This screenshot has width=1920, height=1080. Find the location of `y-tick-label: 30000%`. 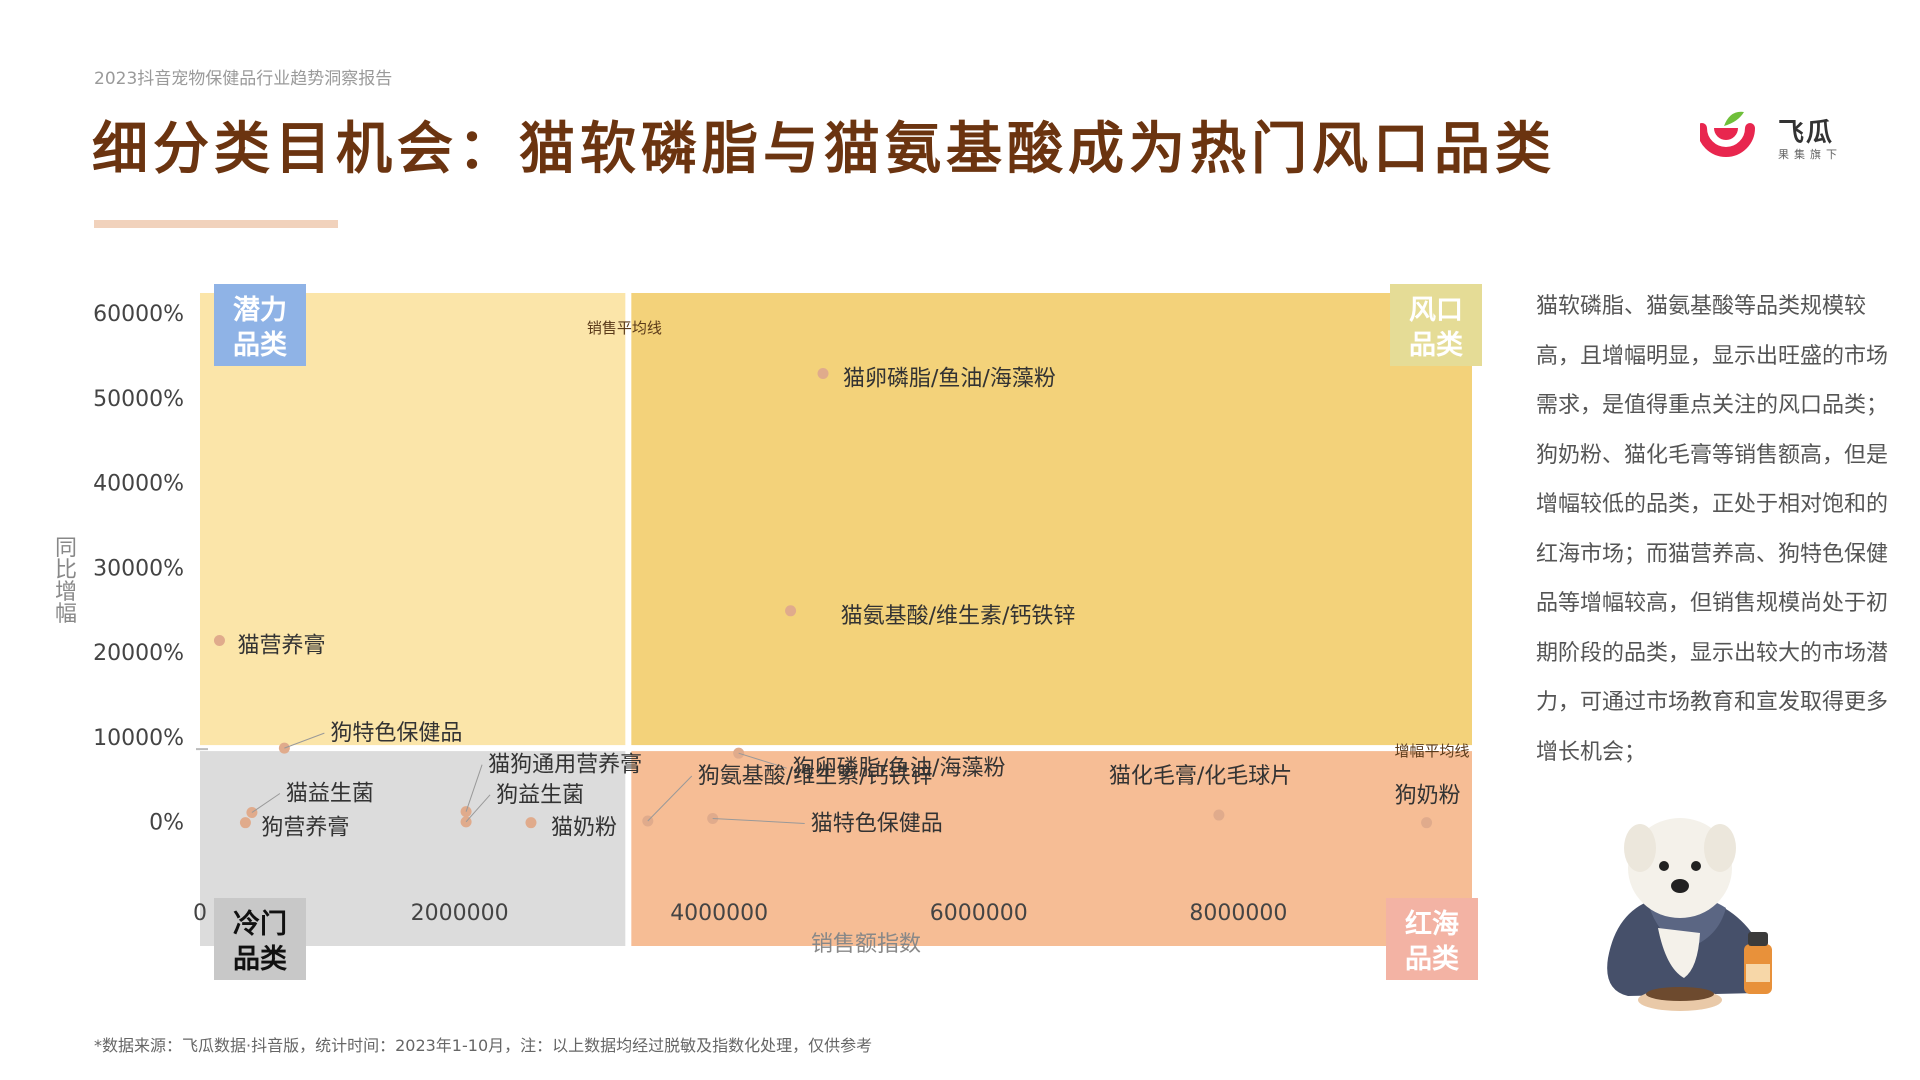

y-tick-label: 30000% is located at coordinates (138, 568).